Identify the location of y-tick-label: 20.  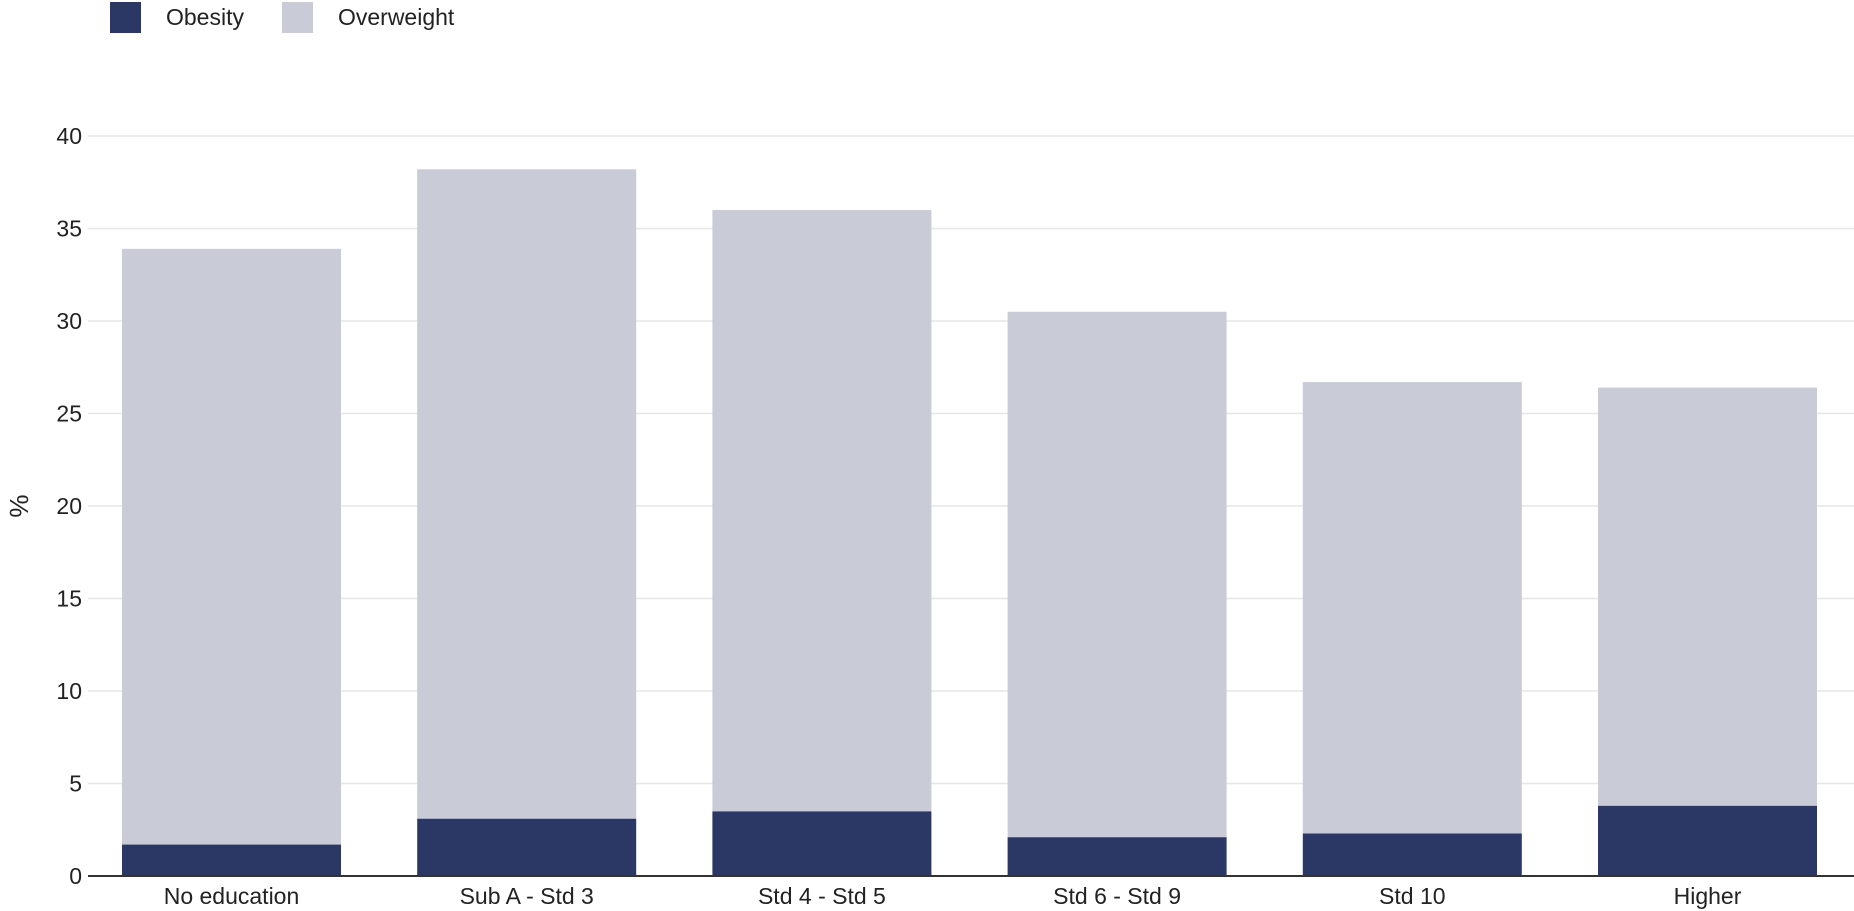
(69, 506).